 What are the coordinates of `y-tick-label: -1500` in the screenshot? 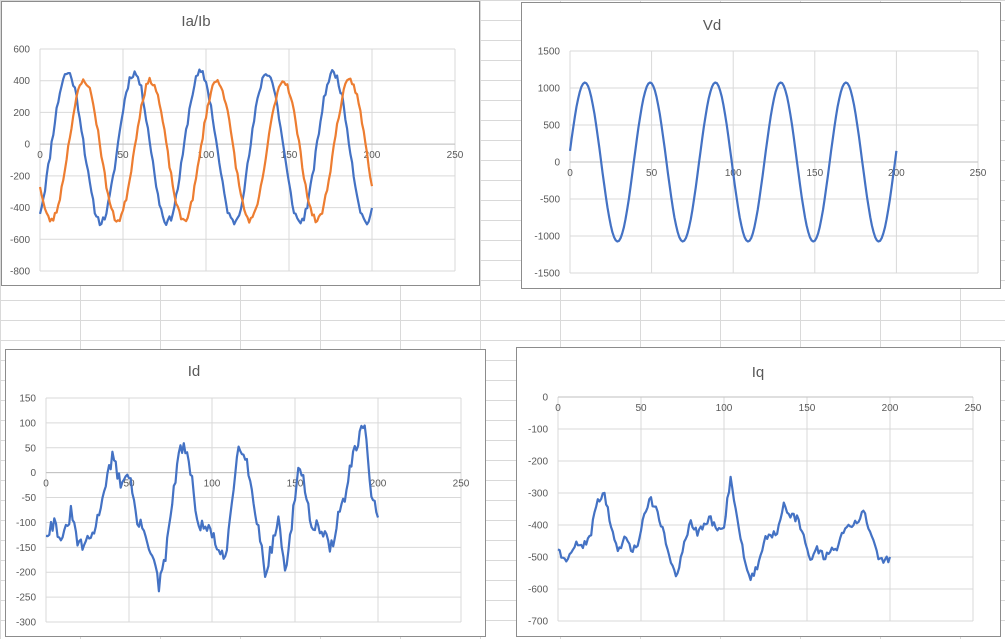 It's located at (547, 274).